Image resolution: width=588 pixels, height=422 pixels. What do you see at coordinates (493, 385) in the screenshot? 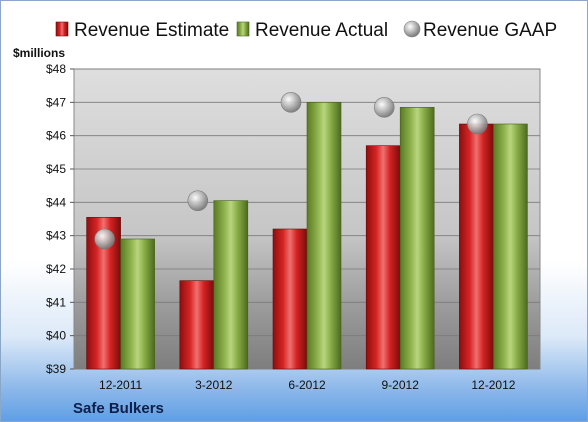
I see `x-tick-label: 12-2012` at bounding box center [493, 385].